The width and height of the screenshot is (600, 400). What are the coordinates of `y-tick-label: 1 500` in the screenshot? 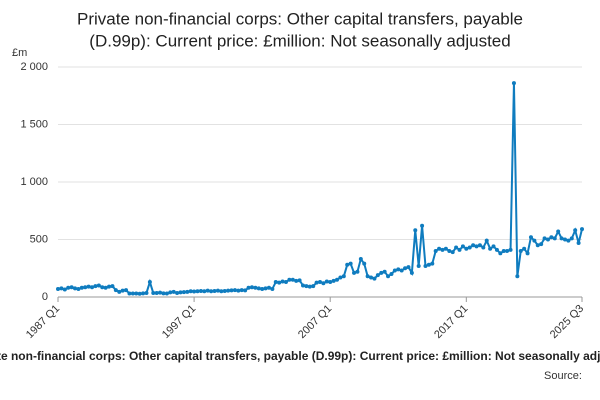 It's located at (34, 124).